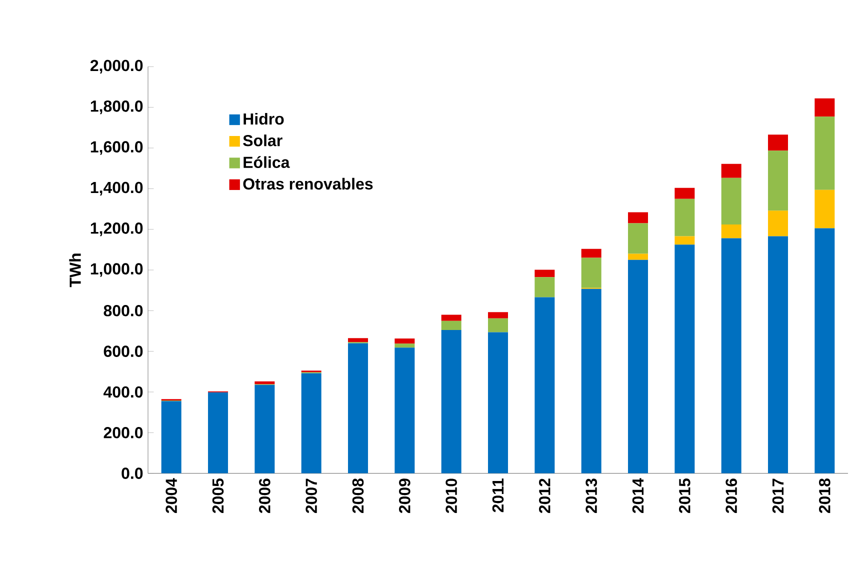 Image resolution: width=865 pixels, height=568 pixels. What do you see at coordinates (123, 432) in the screenshot?
I see `y-tick-label: 200.0` at bounding box center [123, 432].